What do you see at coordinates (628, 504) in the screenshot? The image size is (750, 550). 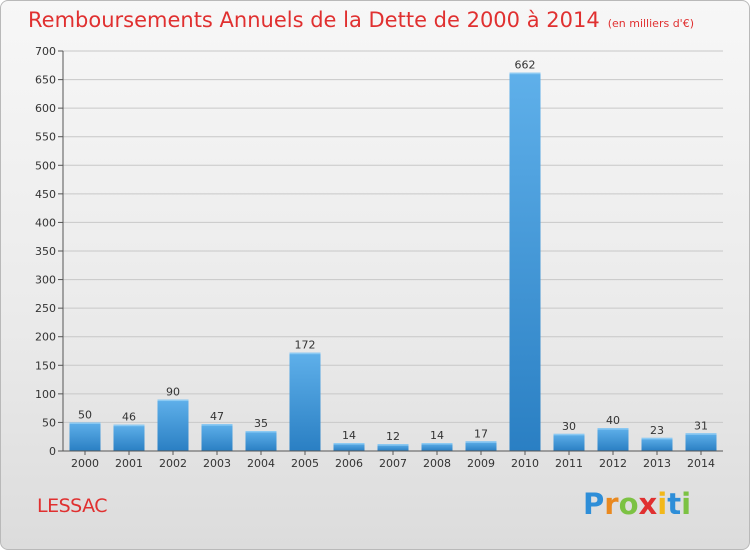 I see `logo-letter: o` at bounding box center [628, 504].